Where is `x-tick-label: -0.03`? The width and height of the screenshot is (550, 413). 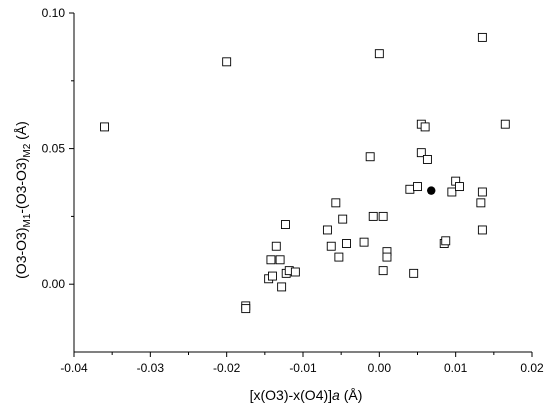 x-tick-label: -0.03 is located at coordinates (151, 368).